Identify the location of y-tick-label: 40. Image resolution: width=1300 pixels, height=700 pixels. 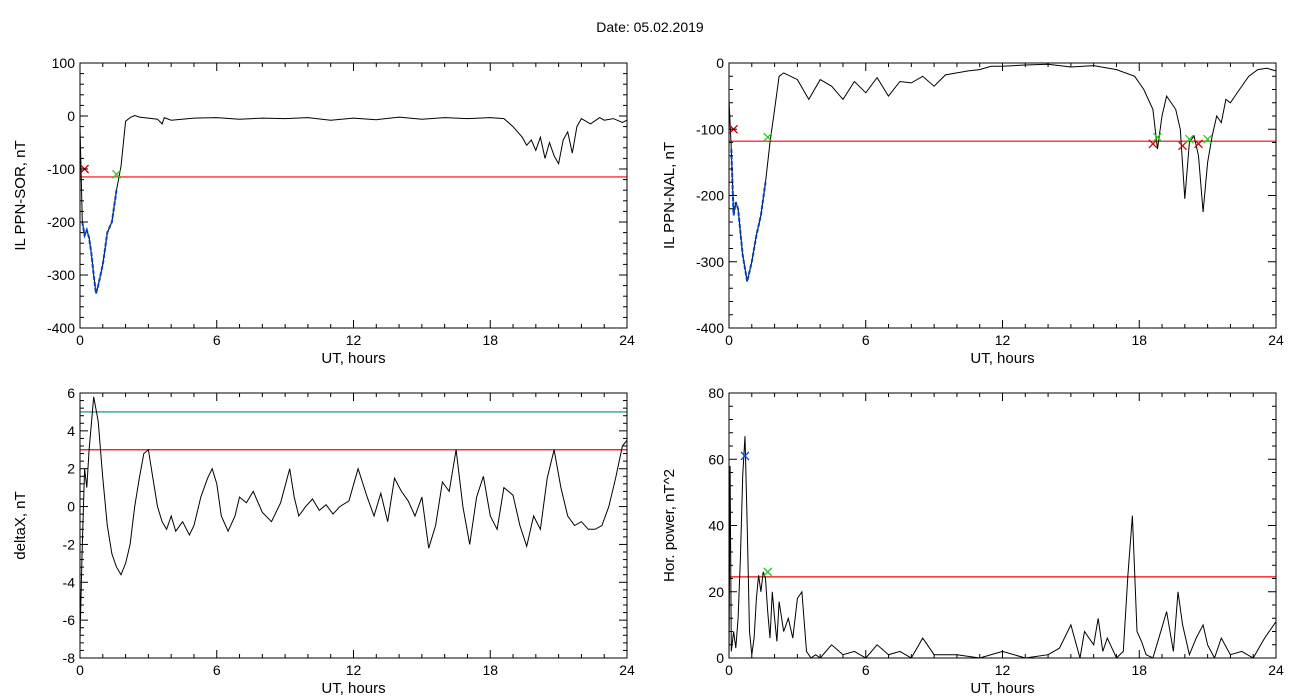
(716, 526).